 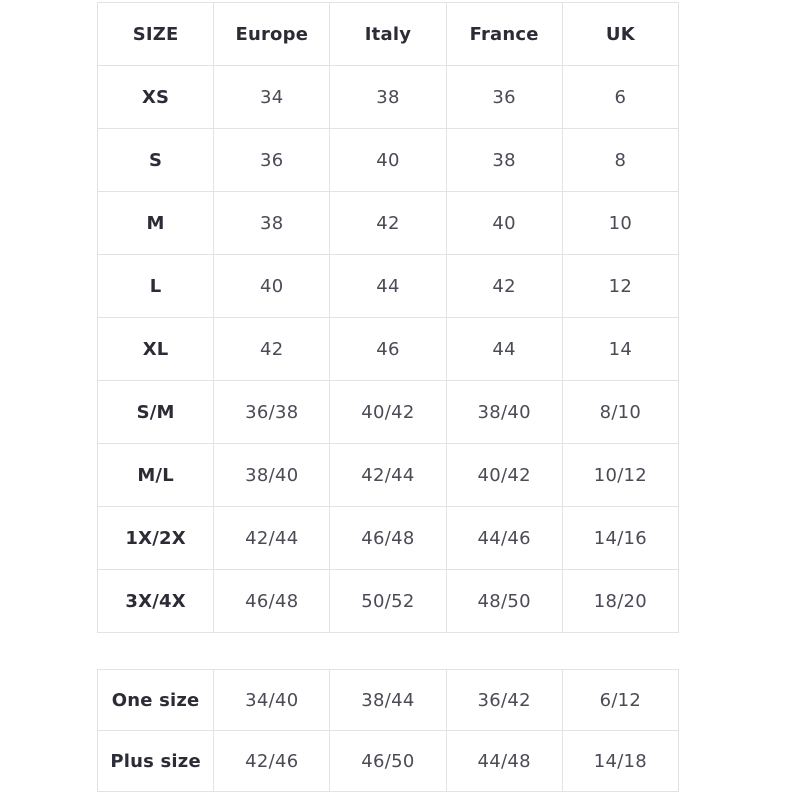 I want to click on cell-europe: 42, so click(x=272, y=349).